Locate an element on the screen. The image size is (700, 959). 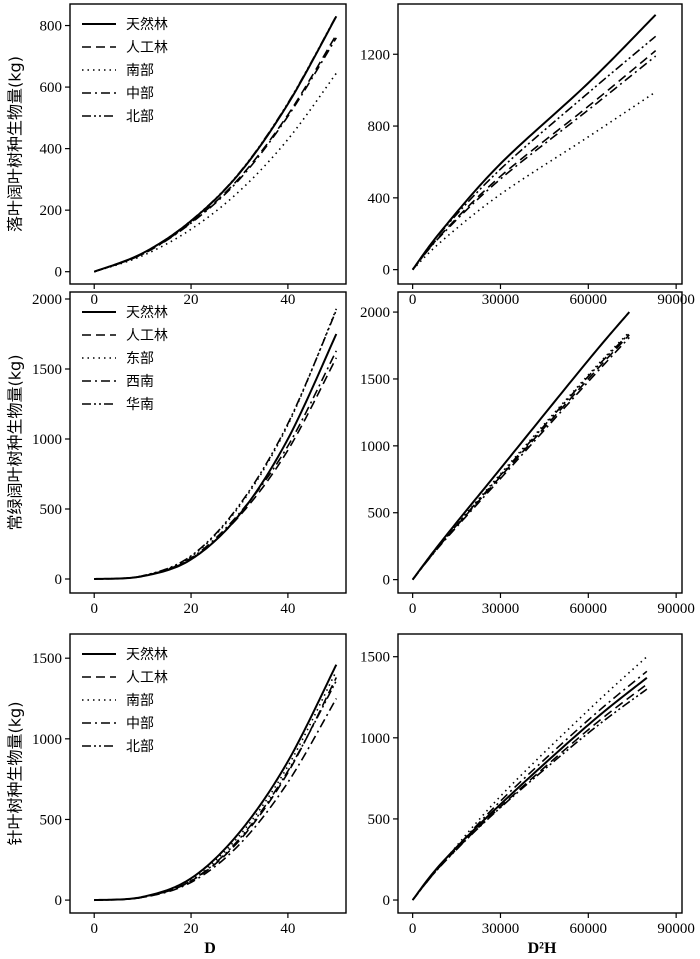
legend-label: 西南 is located at coordinates (140, 382).